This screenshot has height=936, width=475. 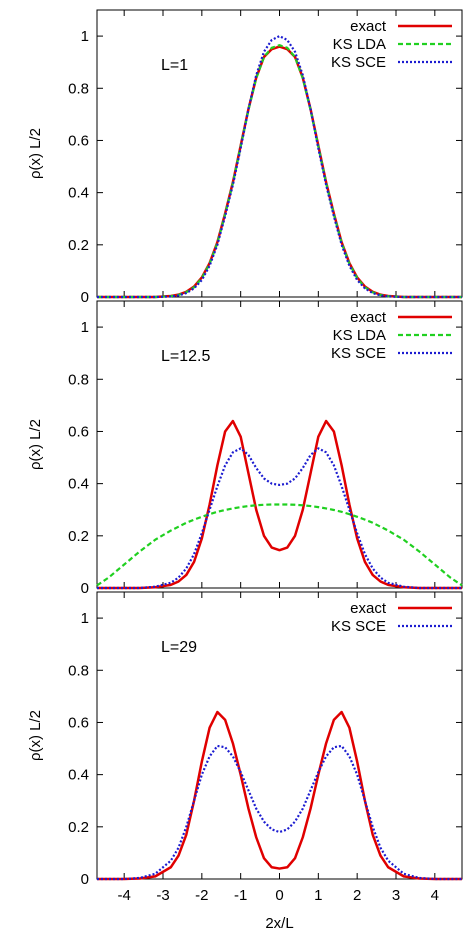 I want to click on x-tick-label: -4, so click(x=124, y=895).